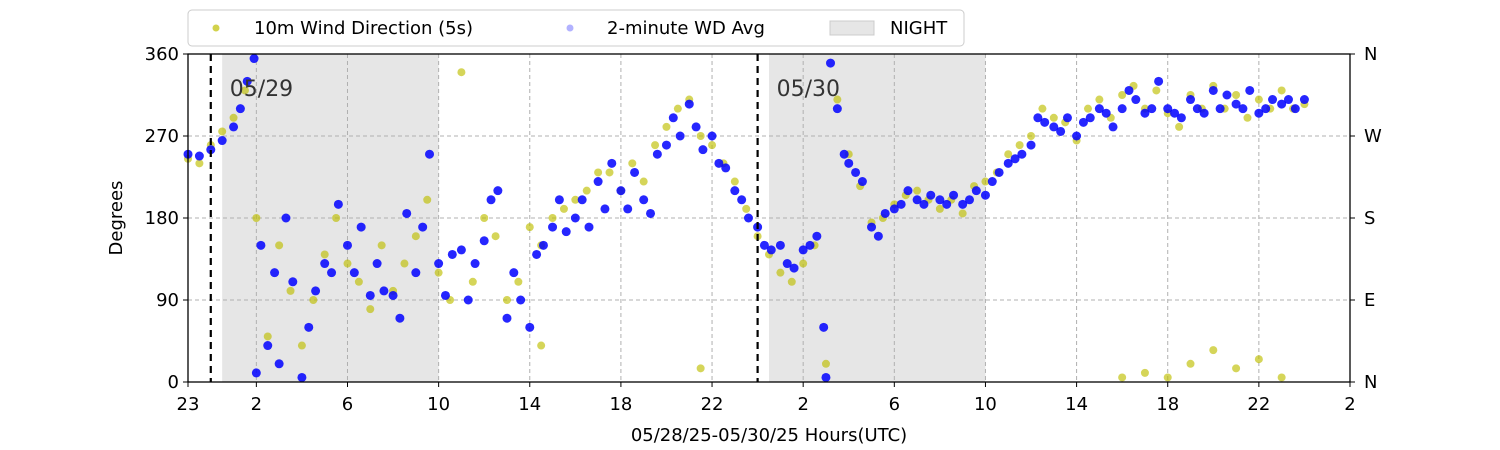  I want to click on legend-box, so click(576, 28).